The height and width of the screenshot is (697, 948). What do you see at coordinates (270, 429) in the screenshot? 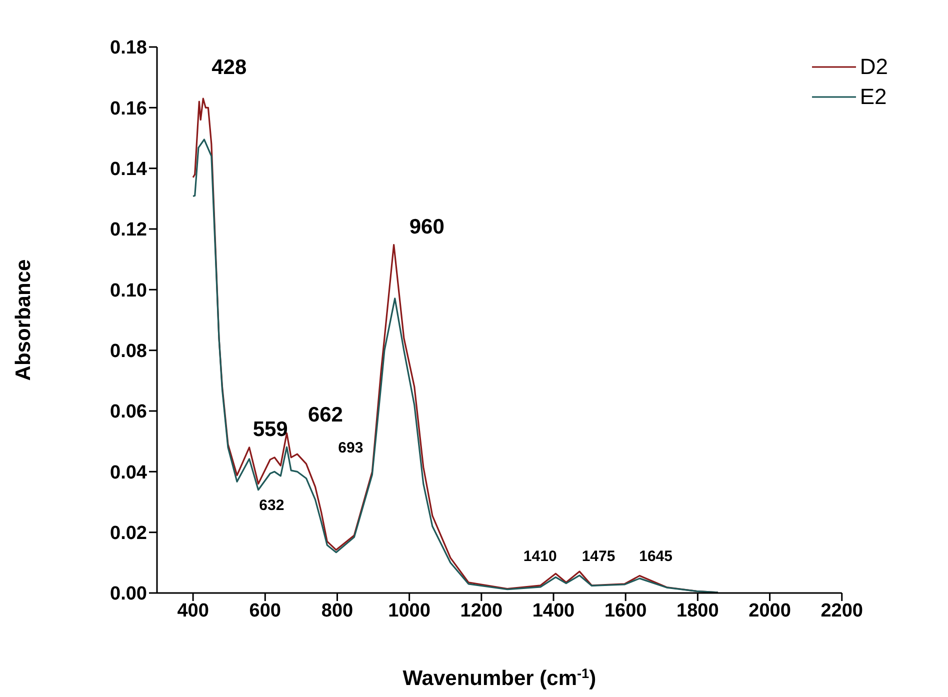
I see `annotation: 559` at bounding box center [270, 429].